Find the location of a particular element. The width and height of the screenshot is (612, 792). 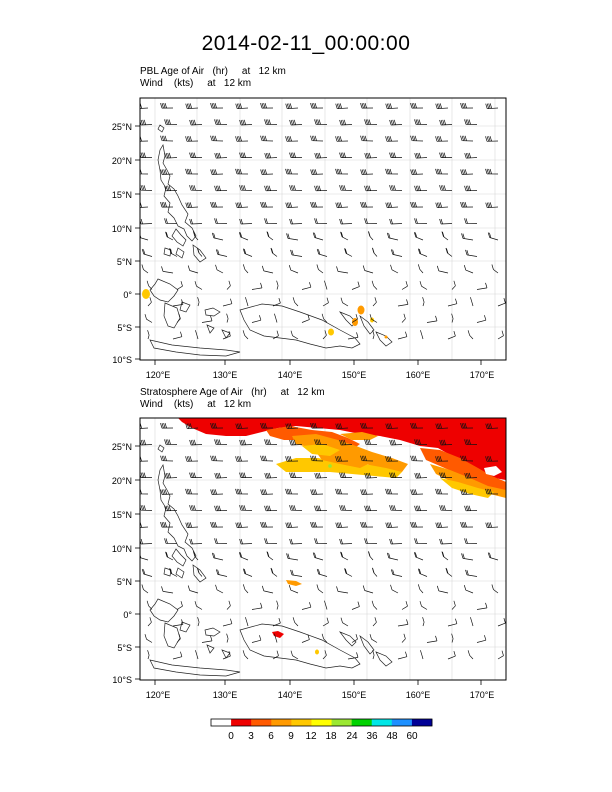

panel1-lat-label: 20°N is located at coordinates (122, 161).